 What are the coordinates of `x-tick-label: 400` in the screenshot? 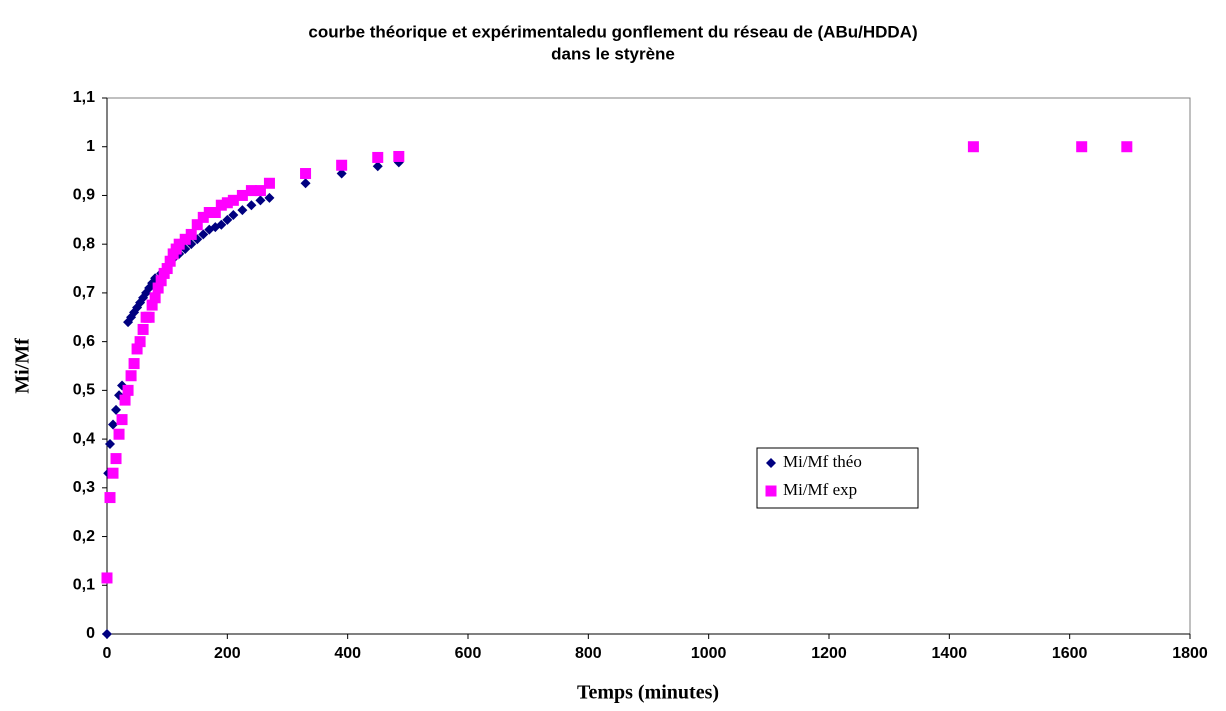 It's located at (347, 653).